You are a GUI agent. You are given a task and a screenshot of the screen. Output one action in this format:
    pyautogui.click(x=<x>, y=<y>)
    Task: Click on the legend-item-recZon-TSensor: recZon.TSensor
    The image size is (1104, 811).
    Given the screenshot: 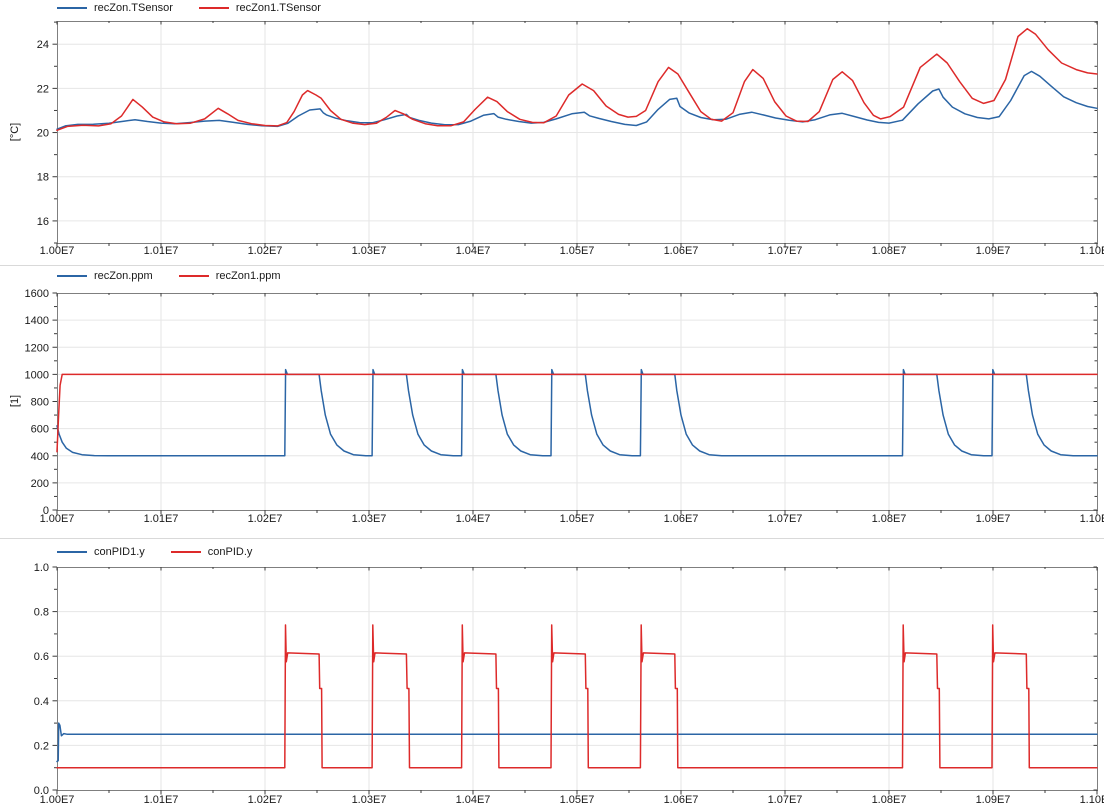 What is the action you would take?
    pyautogui.click(x=115, y=8)
    